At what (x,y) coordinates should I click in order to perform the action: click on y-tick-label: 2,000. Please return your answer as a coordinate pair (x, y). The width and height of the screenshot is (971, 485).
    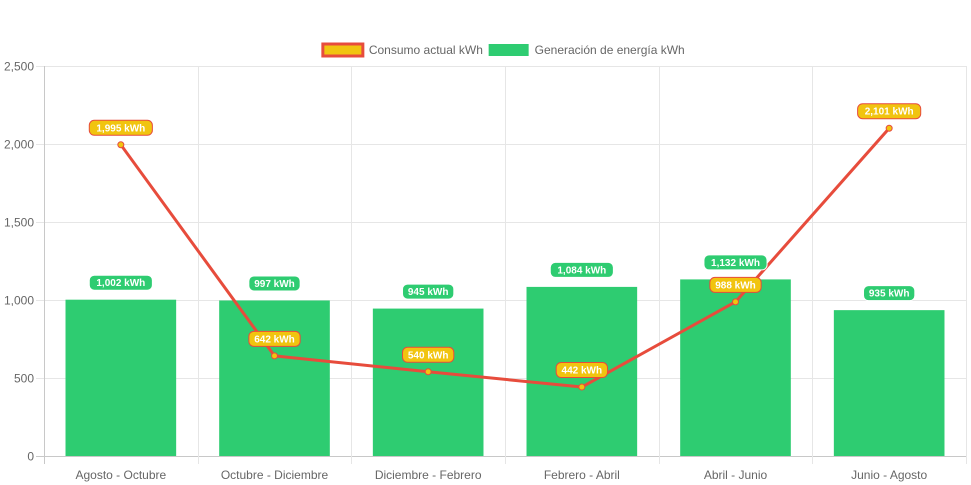
    Looking at the image, I should click on (19, 145).